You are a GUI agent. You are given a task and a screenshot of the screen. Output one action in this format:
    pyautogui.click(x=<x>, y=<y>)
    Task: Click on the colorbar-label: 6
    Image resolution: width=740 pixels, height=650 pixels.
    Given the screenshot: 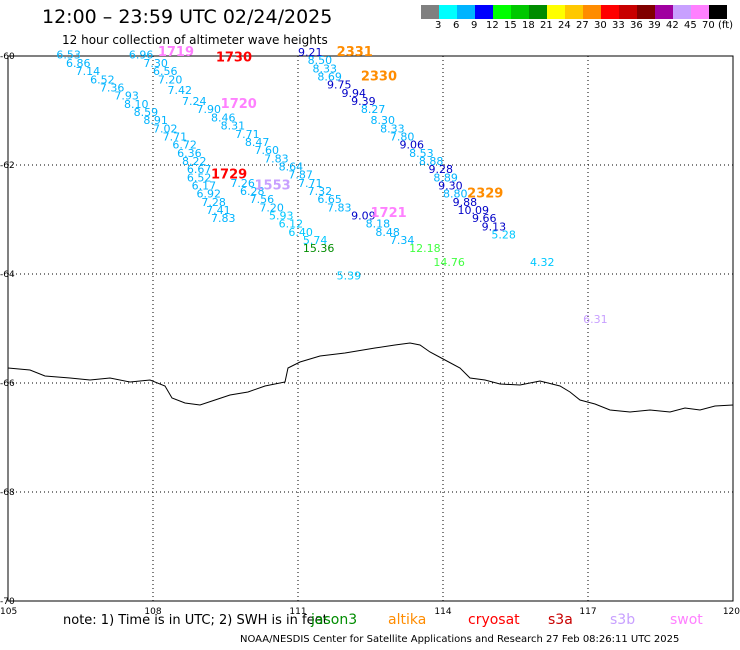 What is the action you would take?
    pyautogui.click(x=456, y=25)
    